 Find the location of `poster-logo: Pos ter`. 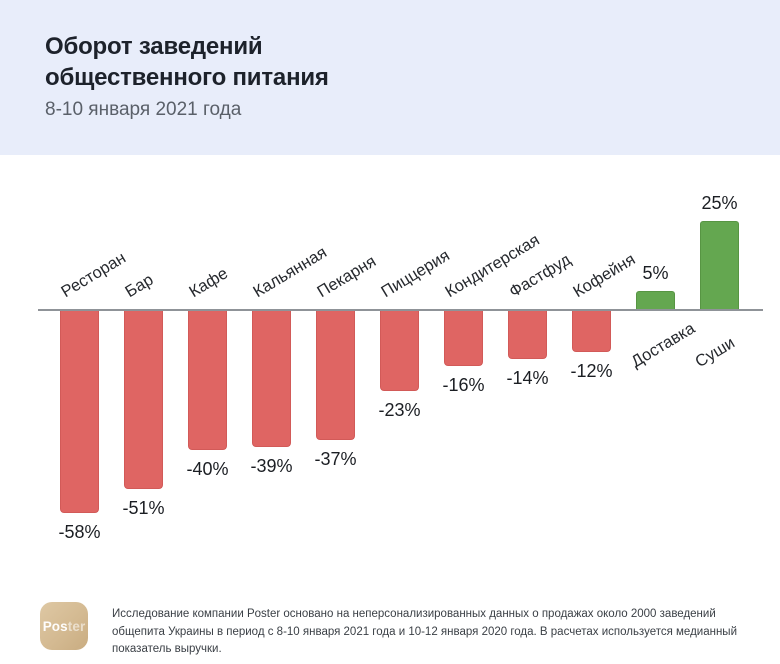

poster-logo: Pos ter is located at coordinates (64, 626).